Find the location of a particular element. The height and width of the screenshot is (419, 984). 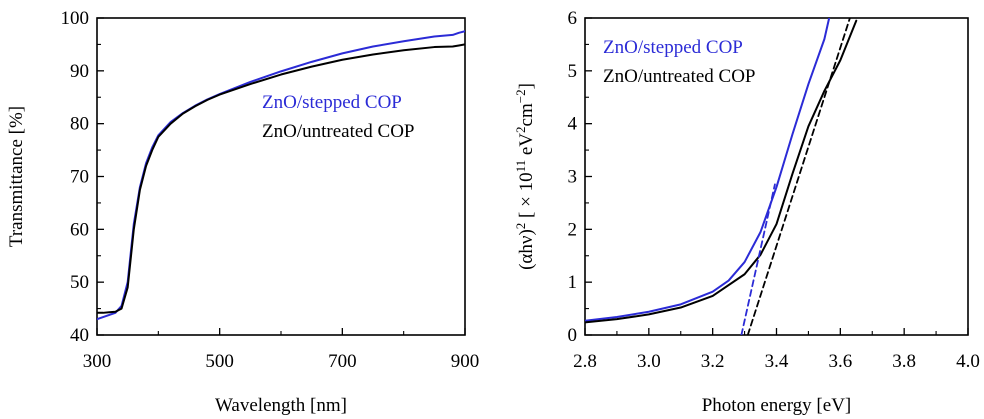

y-tick-label: 3 is located at coordinates (573, 177).